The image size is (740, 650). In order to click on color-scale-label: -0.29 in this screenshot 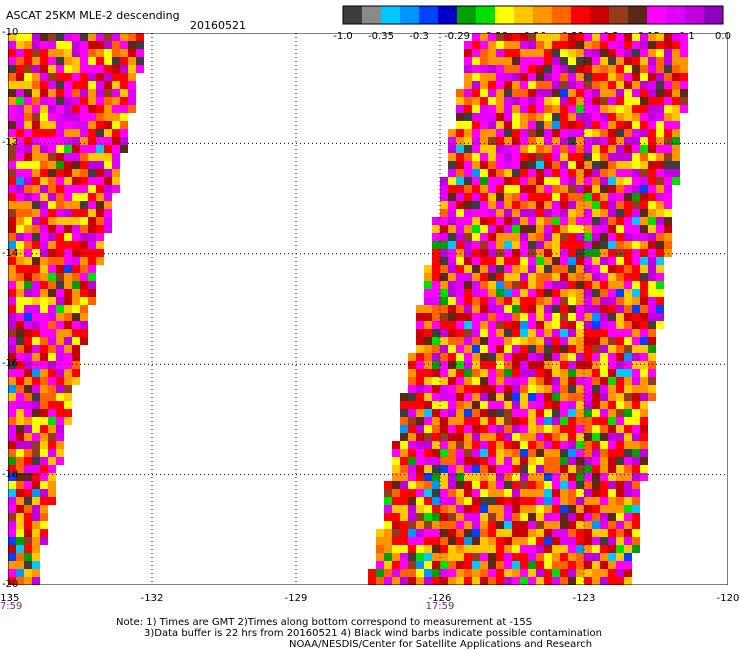, I will do `click(457, 36)`.